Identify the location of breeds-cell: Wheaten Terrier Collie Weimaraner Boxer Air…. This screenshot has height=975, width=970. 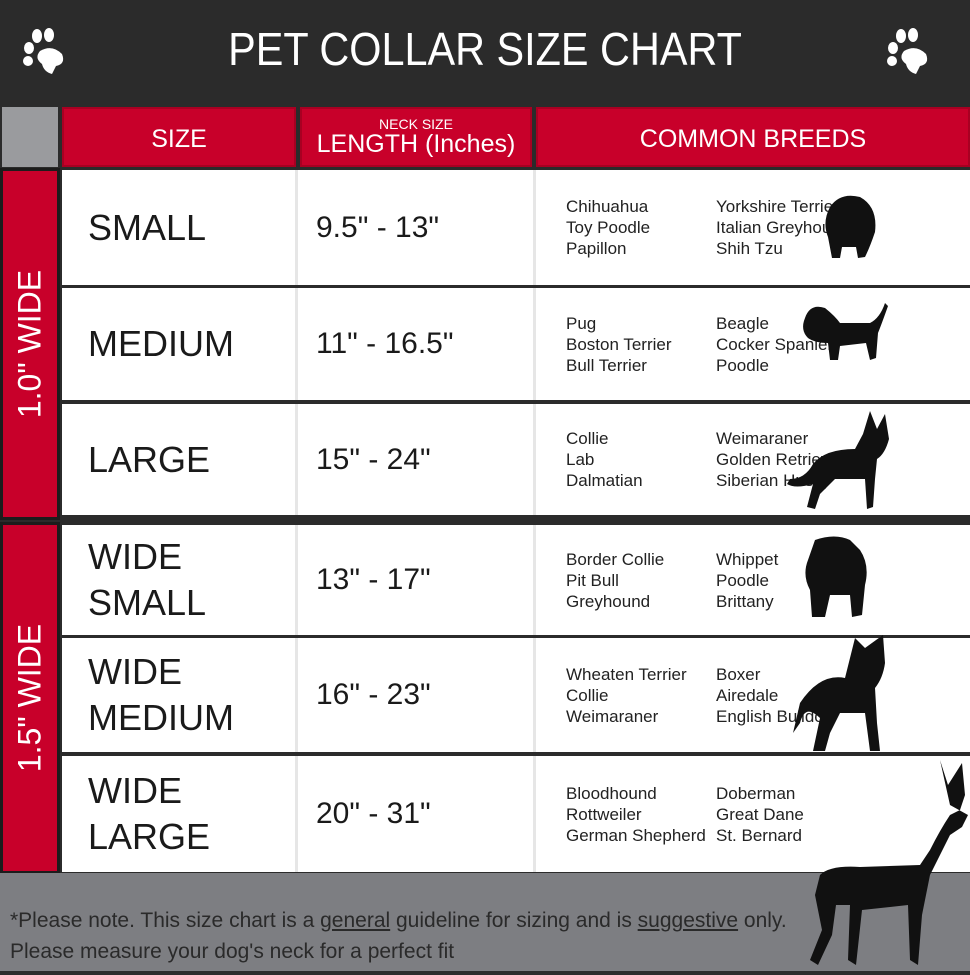
(753, 695).